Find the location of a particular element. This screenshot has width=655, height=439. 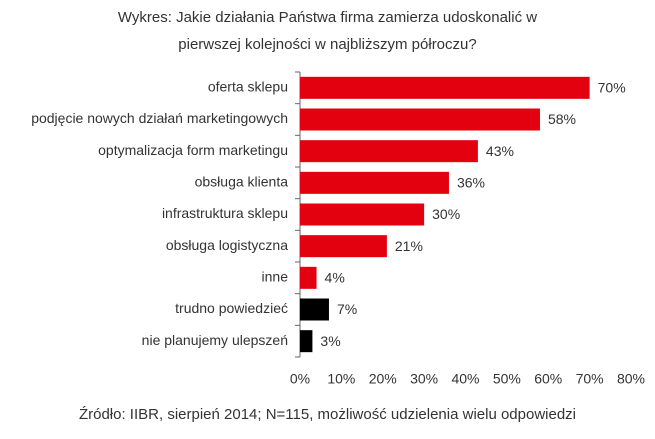

y-tick-label: obsługa klienta is located at coordinates (242, 182).